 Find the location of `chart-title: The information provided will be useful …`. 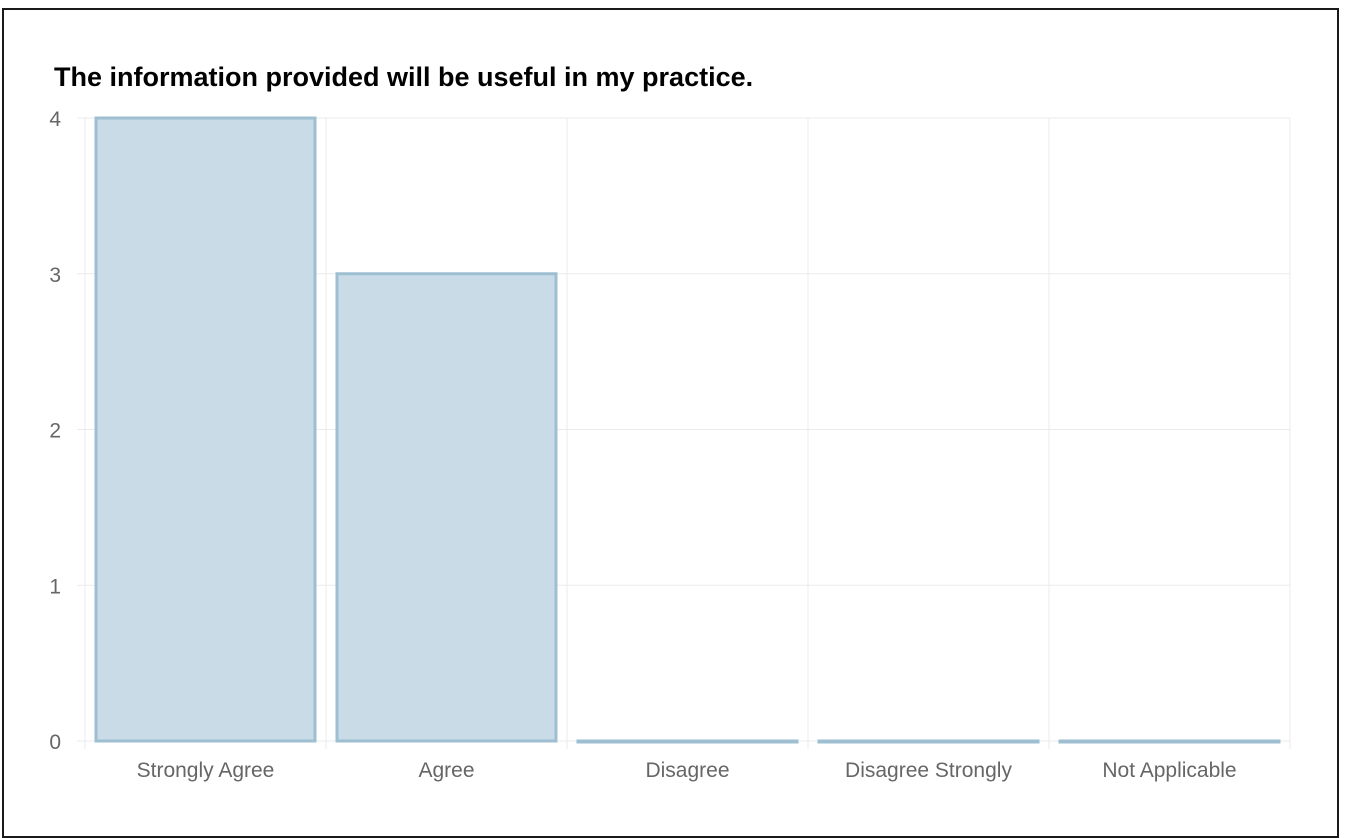

chart-title: The information provided will be useful … is located at coordinates (404, 77).